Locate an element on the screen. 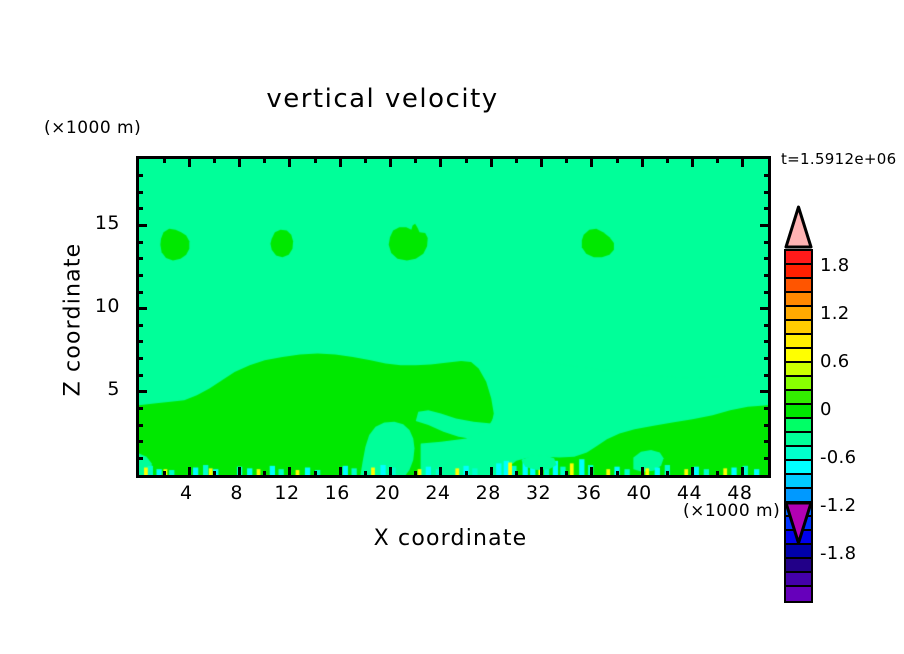 Image resolution: width=904 pixels, height=654 pixels. colorbar-under-arrow-icon is located at coordinates (798, 523).